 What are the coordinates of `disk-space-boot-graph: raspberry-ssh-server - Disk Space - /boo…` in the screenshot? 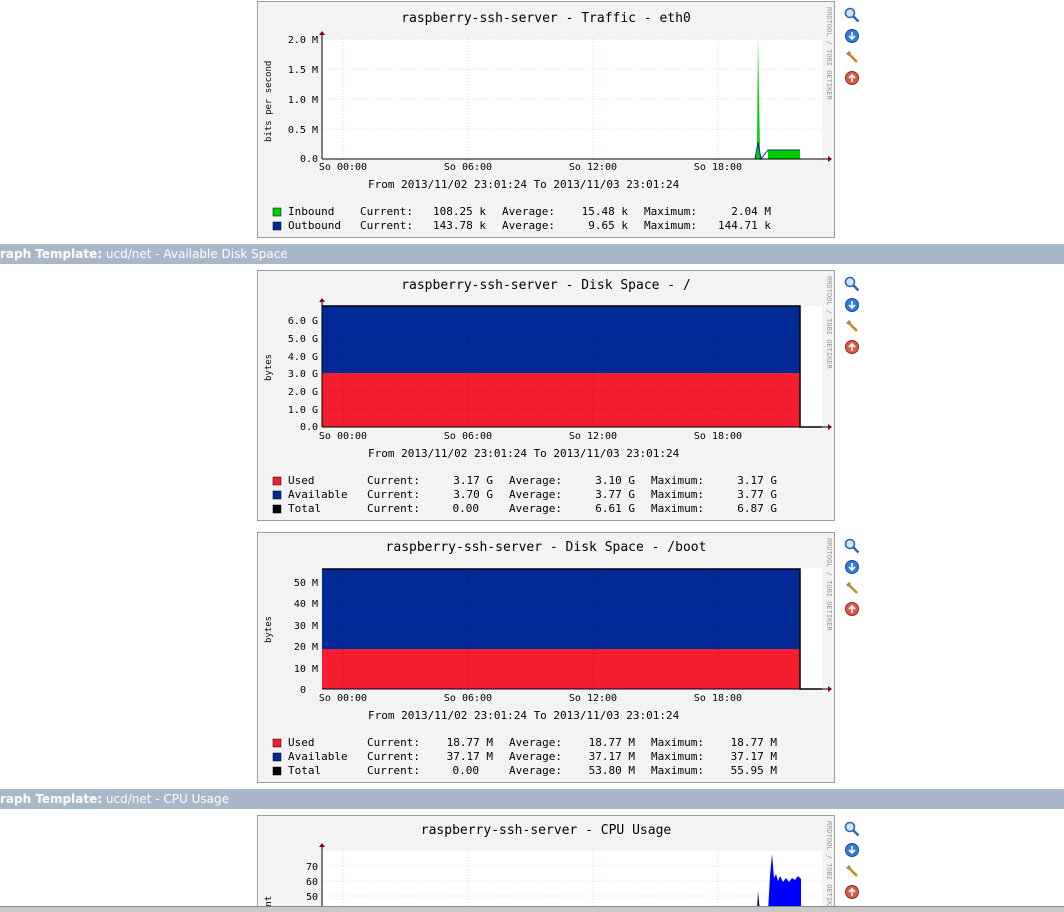 It's located at (546, 657).